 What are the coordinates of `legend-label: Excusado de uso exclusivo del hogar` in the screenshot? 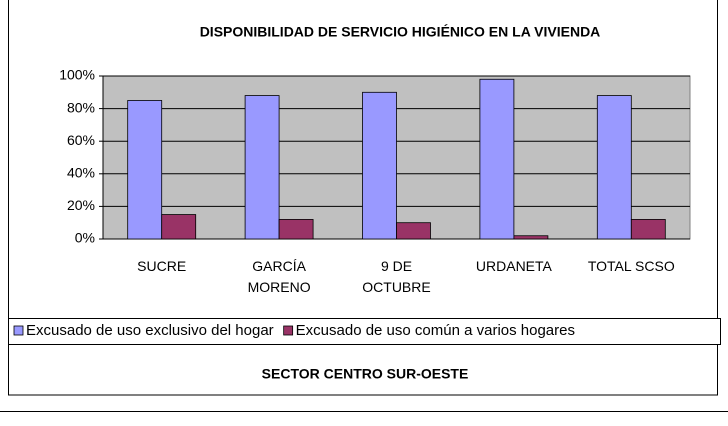 It's located at (150, 330).